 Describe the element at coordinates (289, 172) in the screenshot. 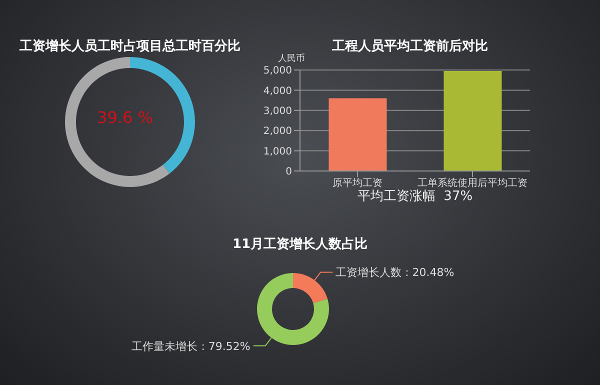

I see `y-tick-label: 0` at that location.